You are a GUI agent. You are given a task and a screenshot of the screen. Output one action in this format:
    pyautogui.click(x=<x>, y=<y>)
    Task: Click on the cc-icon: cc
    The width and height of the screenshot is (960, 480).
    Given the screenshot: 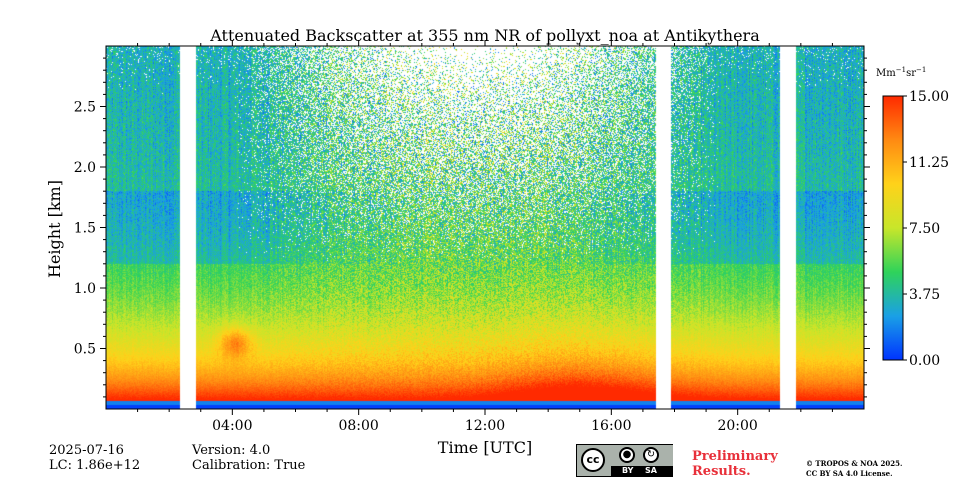 What is the action you would take?
    pyautogui.click(x=593, y=460)
    